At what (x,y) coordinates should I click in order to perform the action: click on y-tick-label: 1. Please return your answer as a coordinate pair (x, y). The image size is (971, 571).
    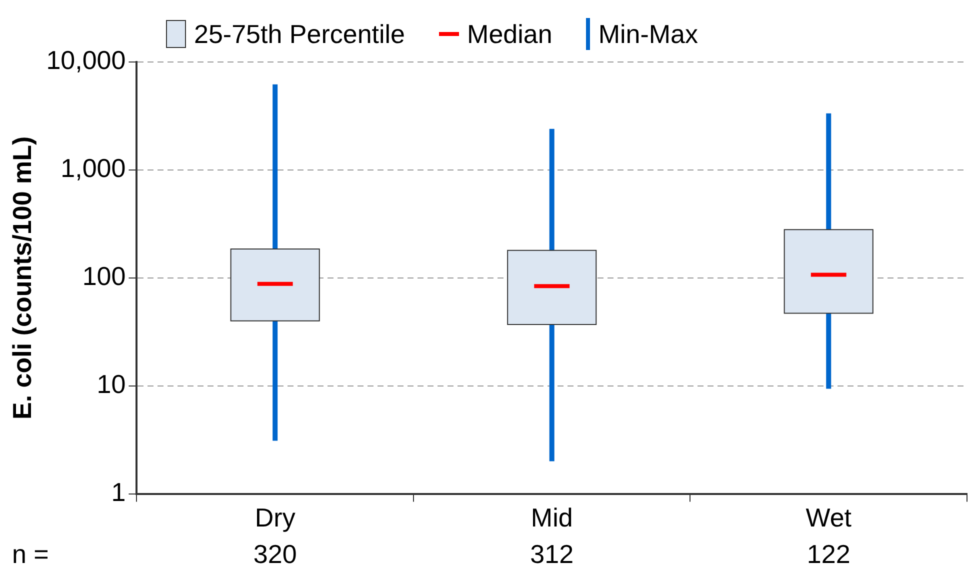
    Looking at the image, I should click on (118, 491).